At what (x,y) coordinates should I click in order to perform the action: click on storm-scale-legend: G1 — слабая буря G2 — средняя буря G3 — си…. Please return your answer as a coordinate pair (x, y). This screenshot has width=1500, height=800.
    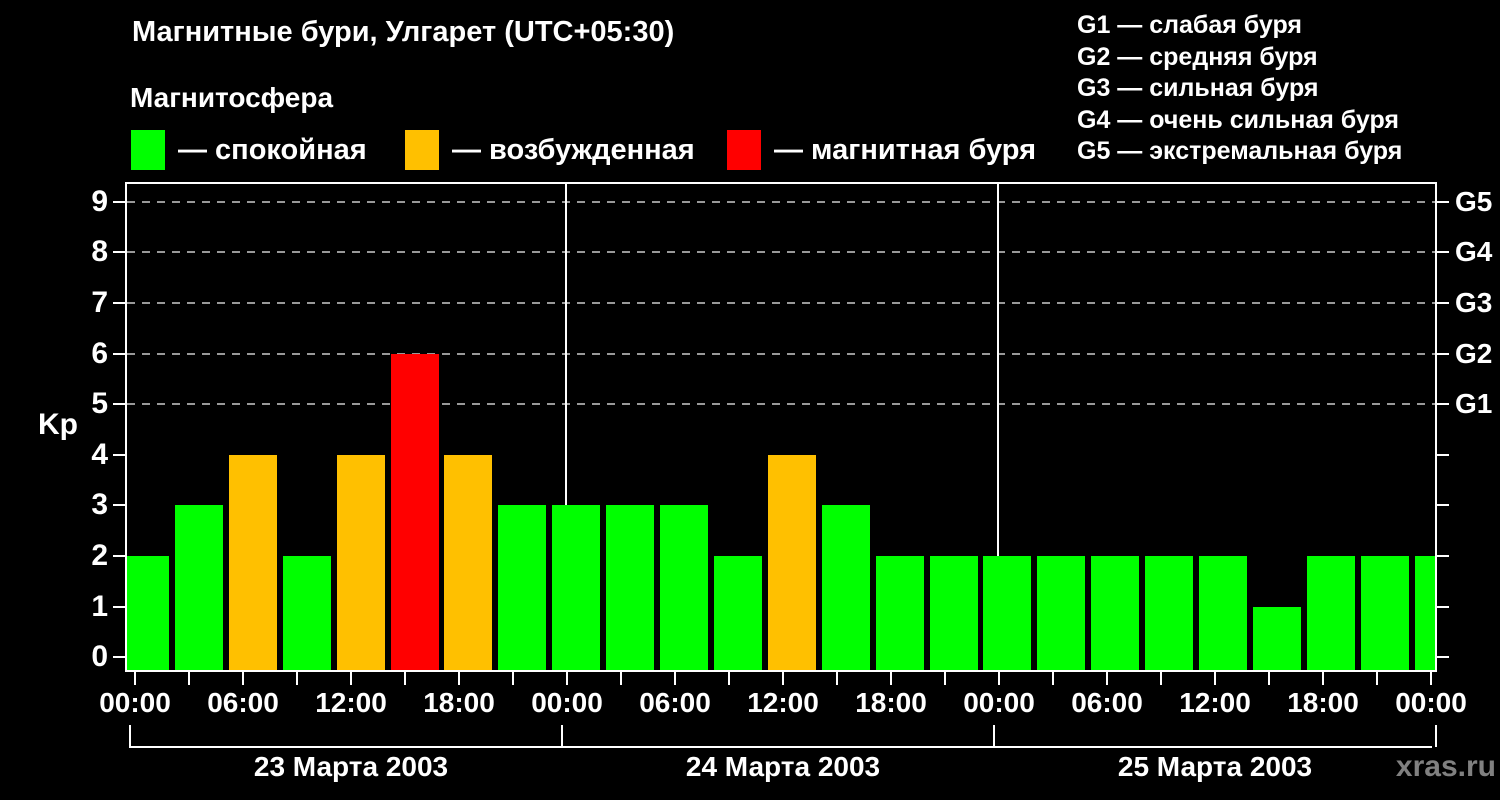
    Looking at the image, I should click on (1239, 89).